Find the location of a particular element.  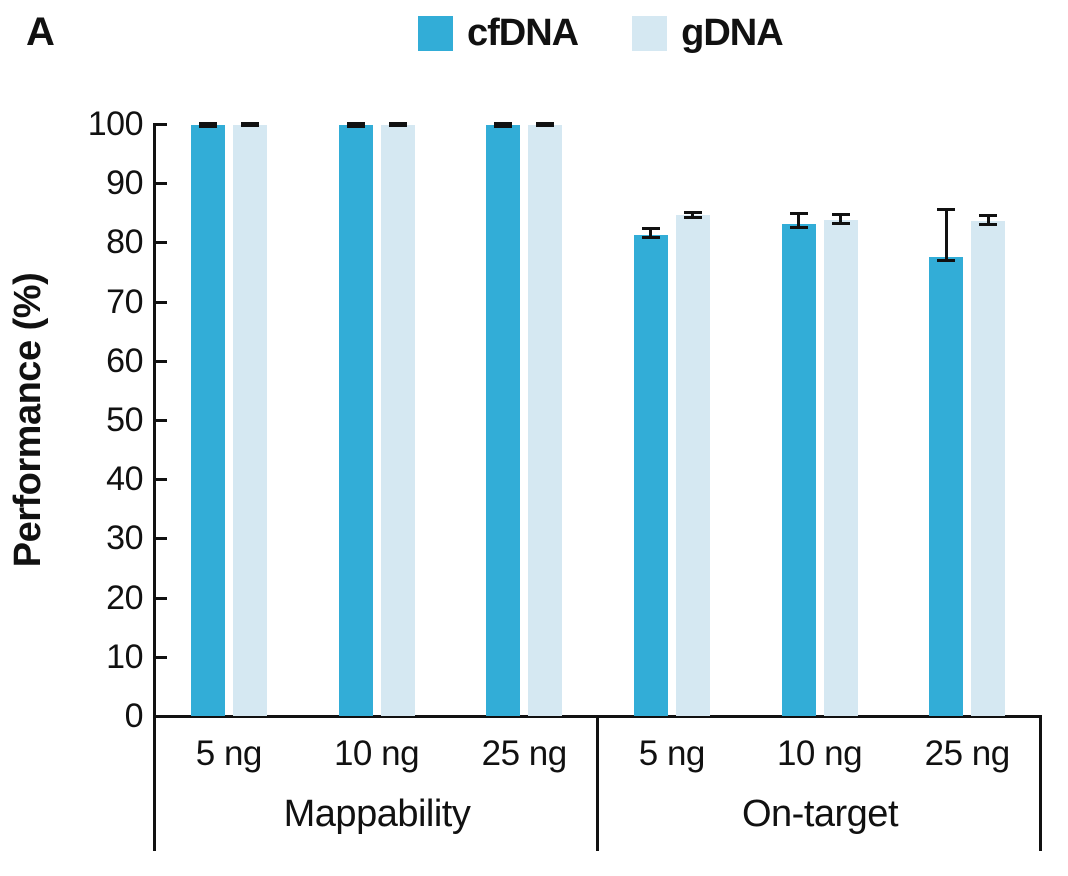

y-tick-label-100: 100 is located at coordinates (115, 124).